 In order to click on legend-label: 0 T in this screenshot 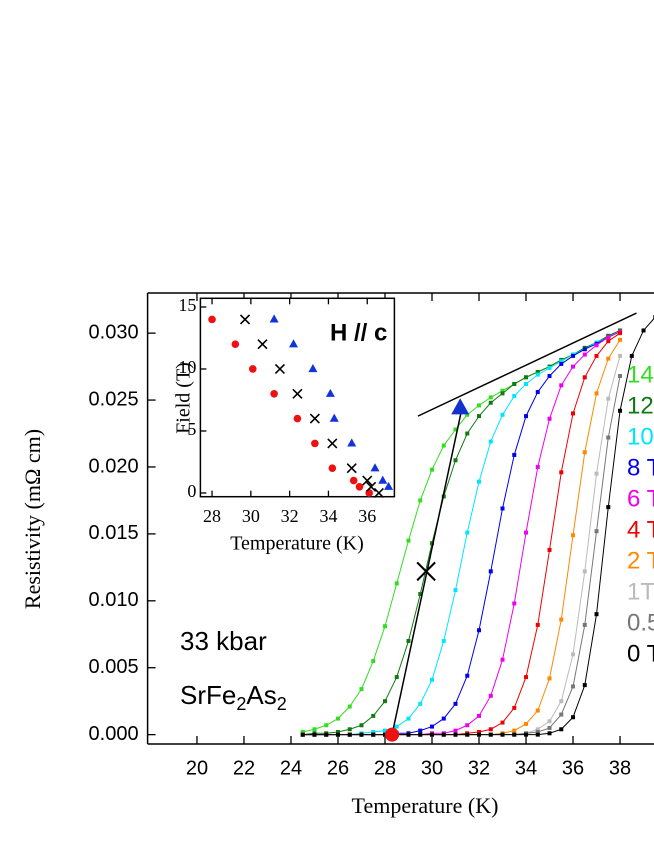, I will do `click(640, 653)`.